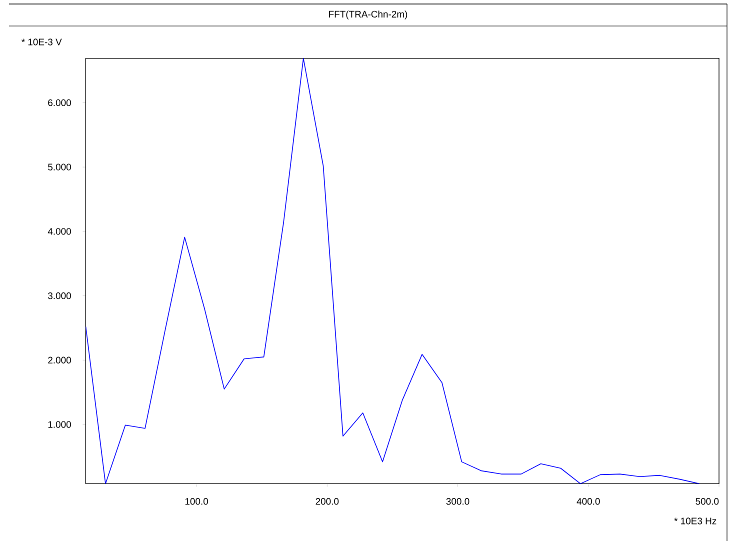 The width and height of the screenshot is (735, 541). What do you see at coordinates (196, 501) in the screenshot?
I see `x-tick-label: 100.0` at bounding box center [196, 501].